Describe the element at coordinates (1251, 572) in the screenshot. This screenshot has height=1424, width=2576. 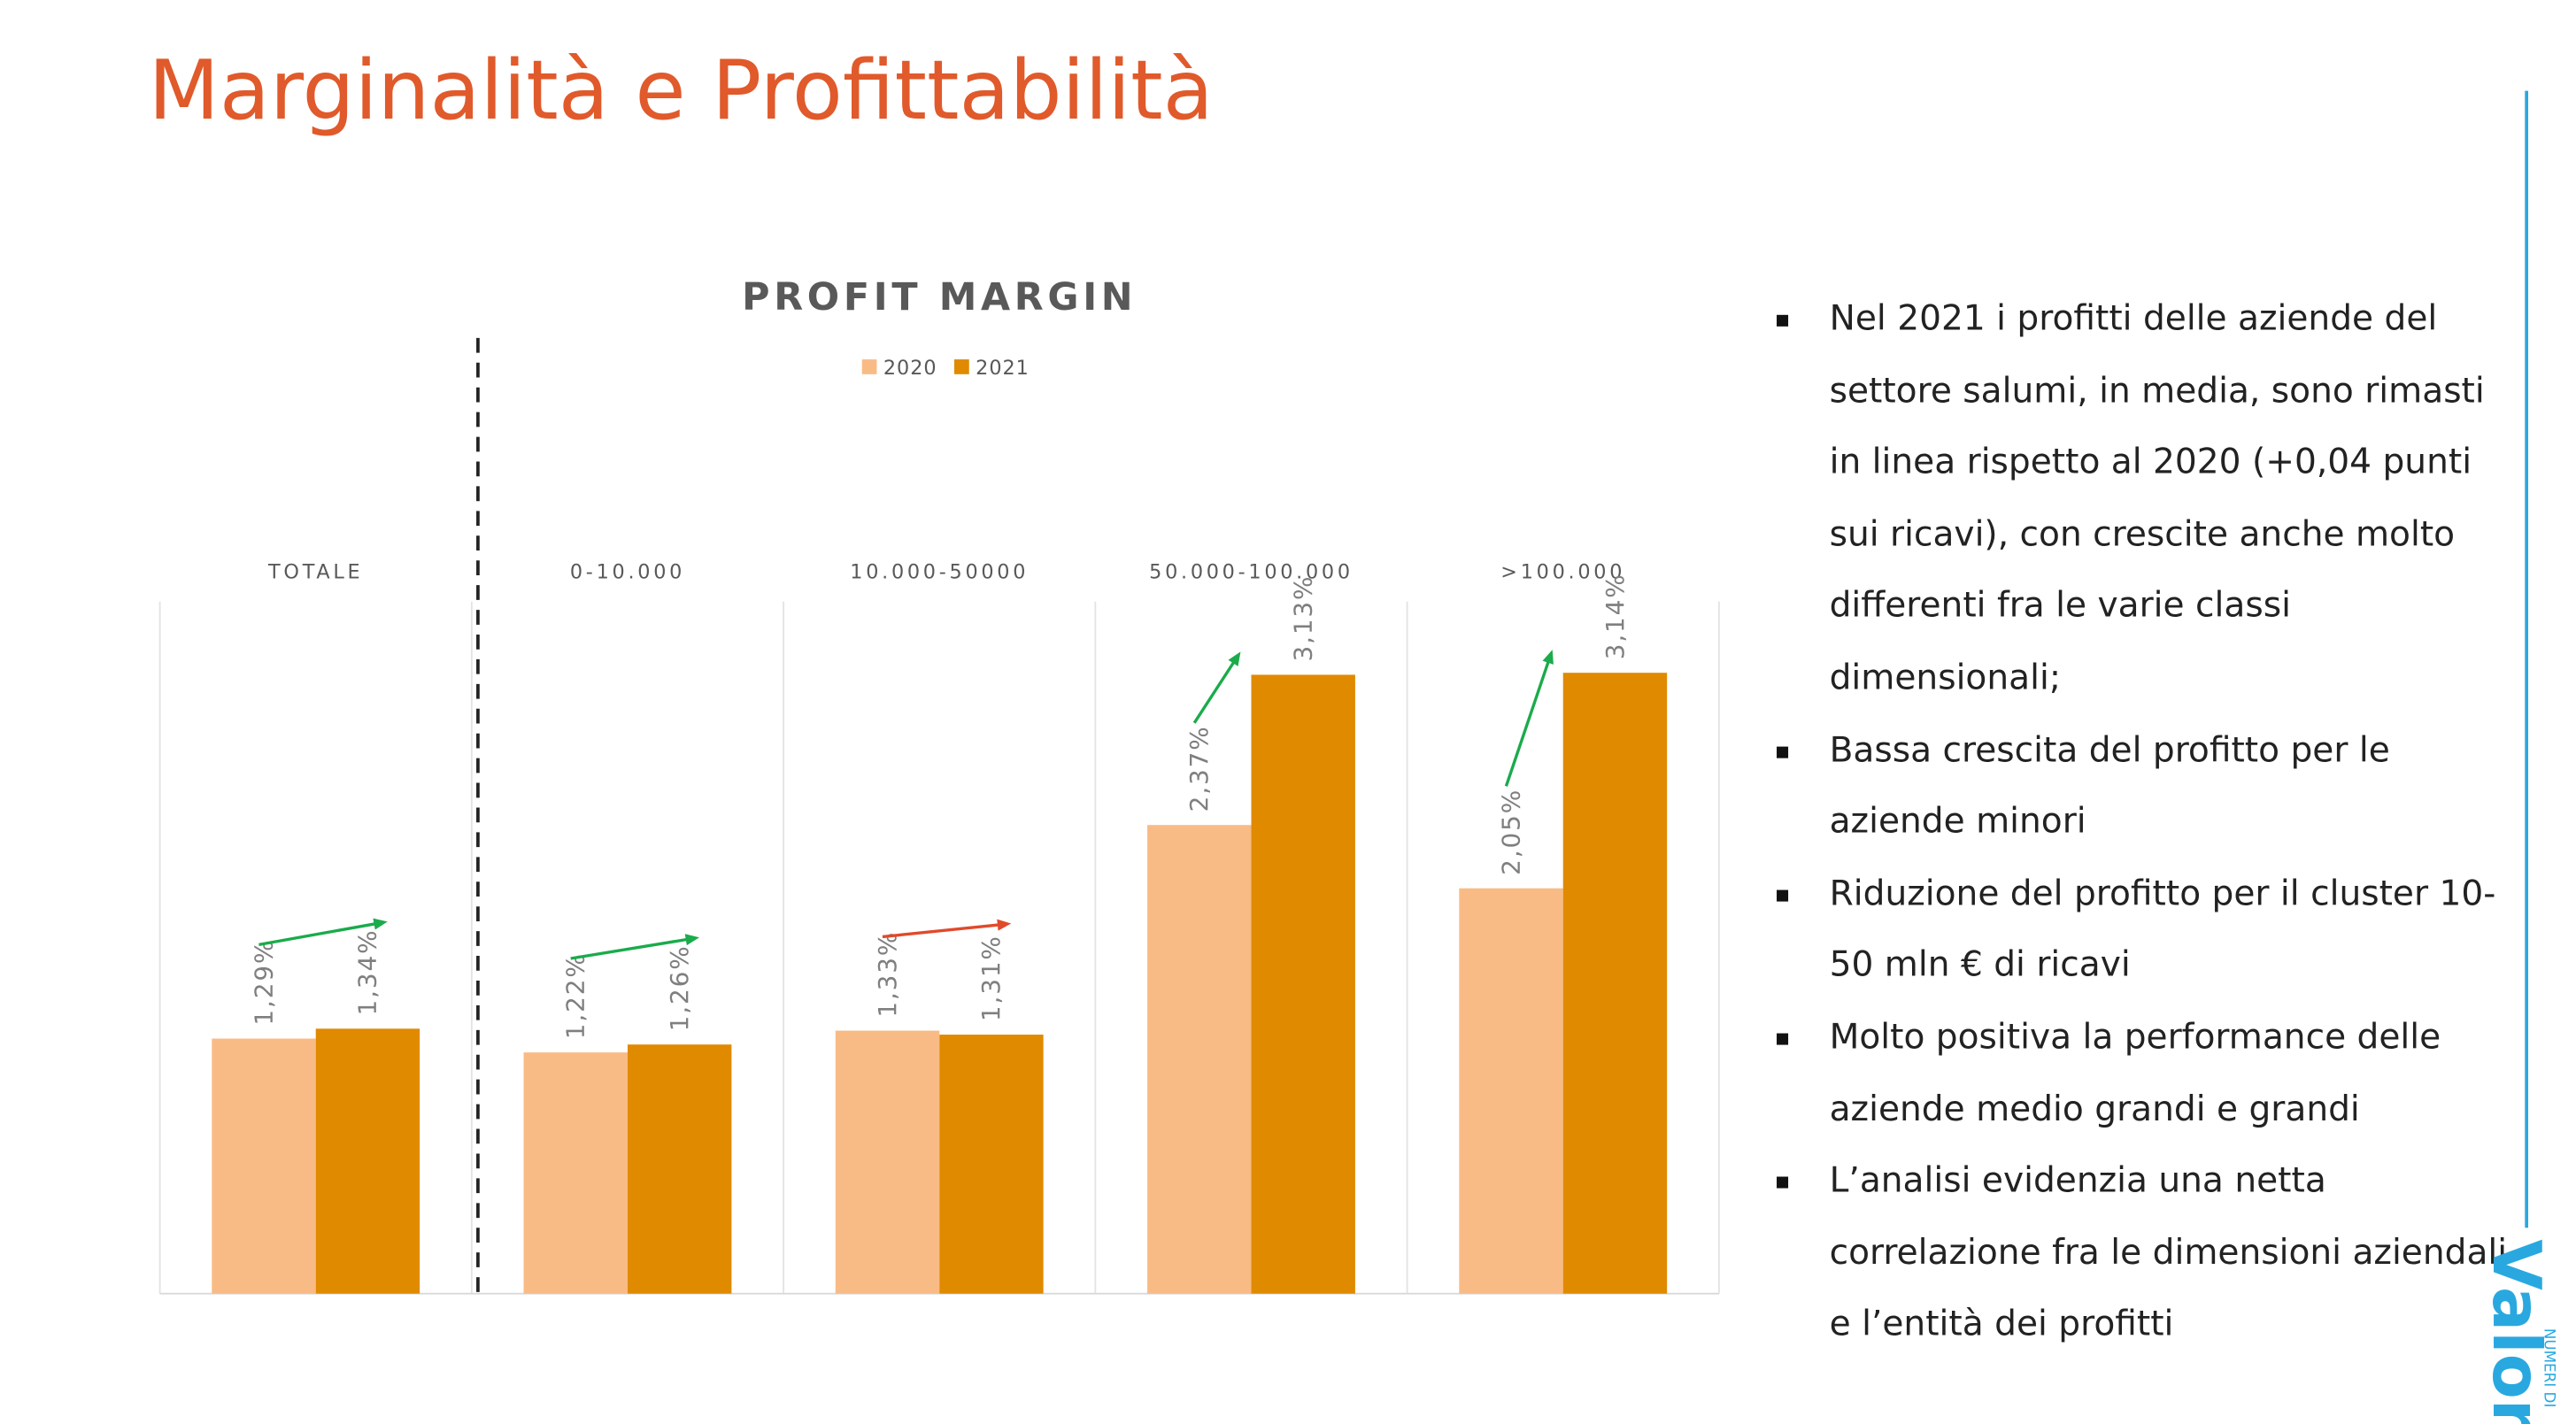
I see `x-tick-label: 50.000-100.000` at that location.